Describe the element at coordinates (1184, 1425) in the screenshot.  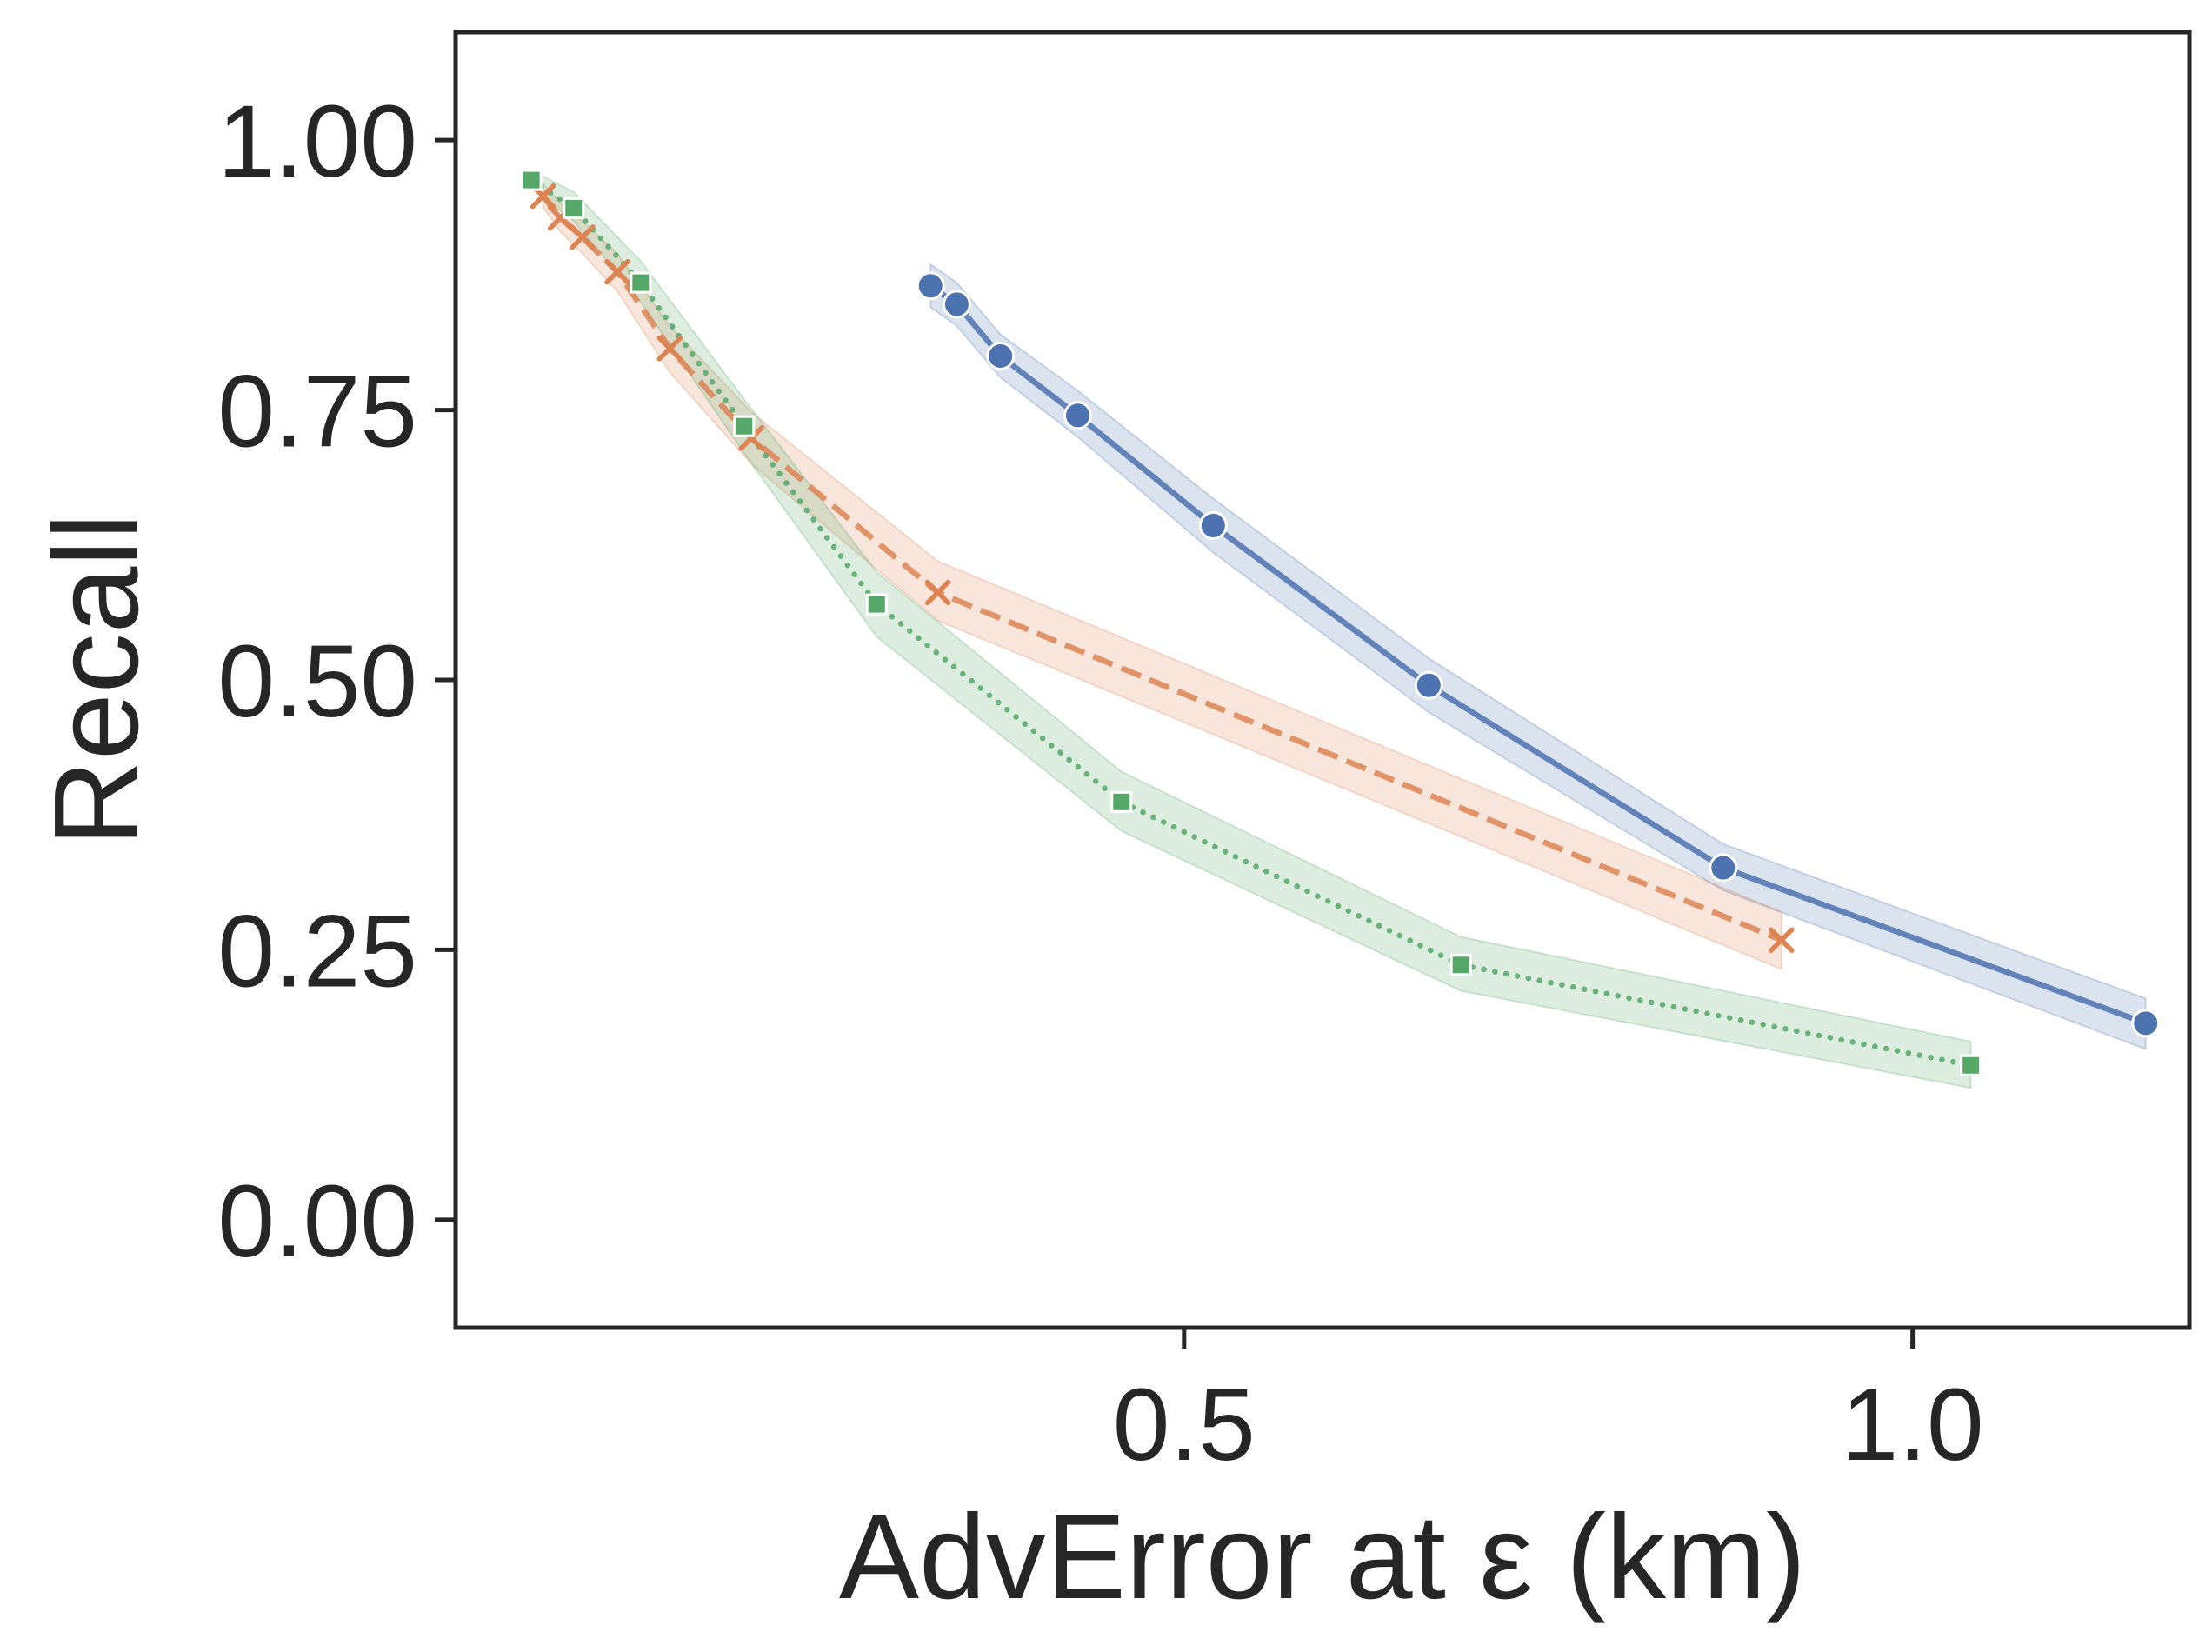
I see `x-tick-label: 0.5` at that location.